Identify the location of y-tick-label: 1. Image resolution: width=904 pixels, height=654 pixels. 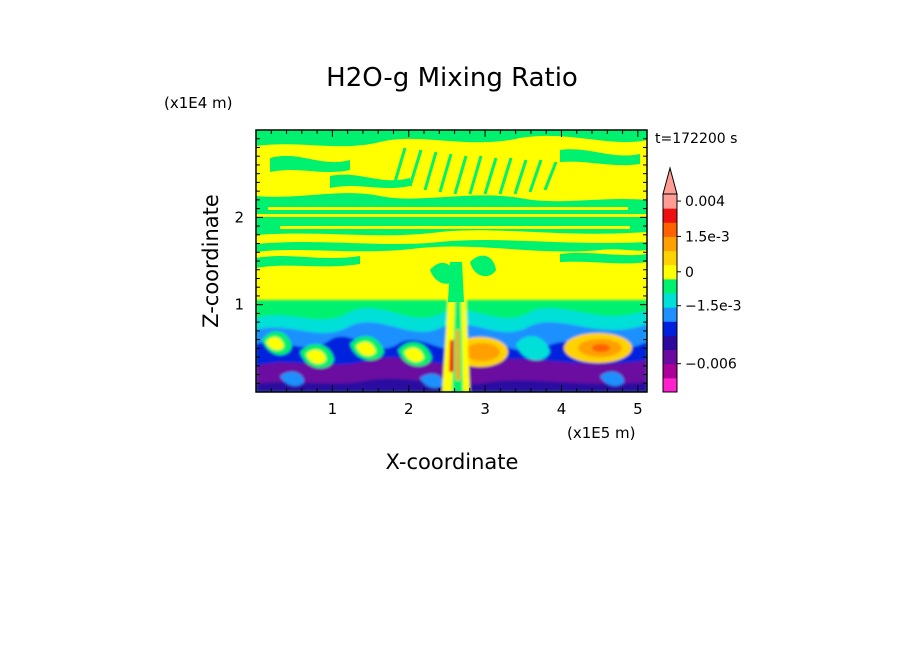
(239, 305).